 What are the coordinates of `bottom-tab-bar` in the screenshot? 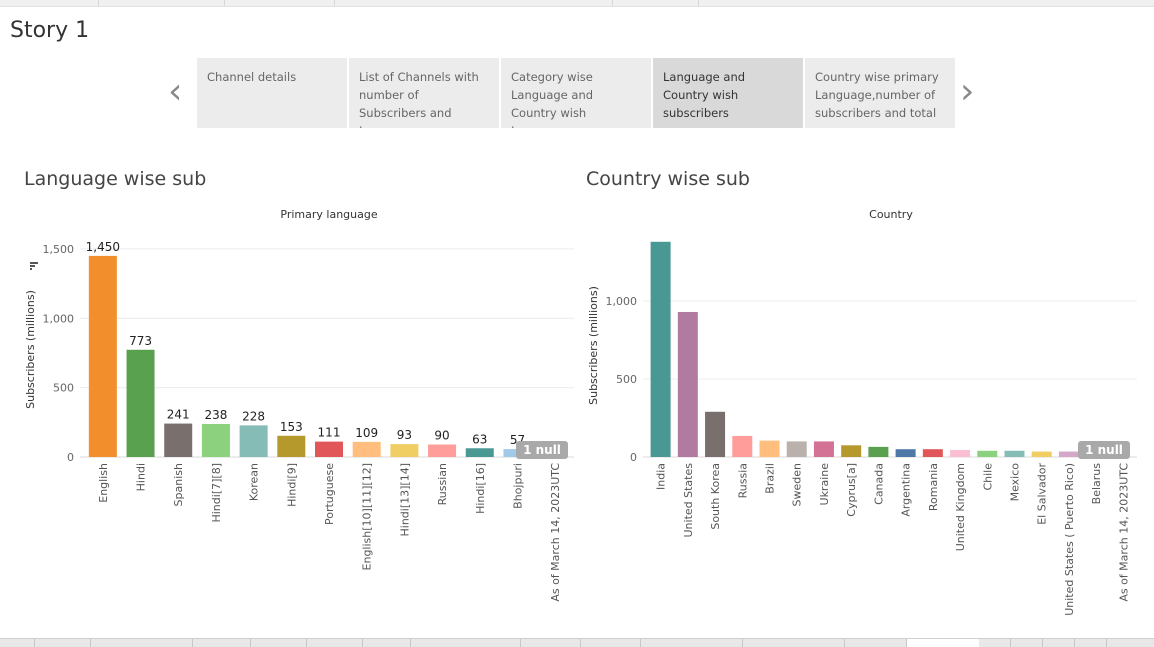 It's located at (577, 642).